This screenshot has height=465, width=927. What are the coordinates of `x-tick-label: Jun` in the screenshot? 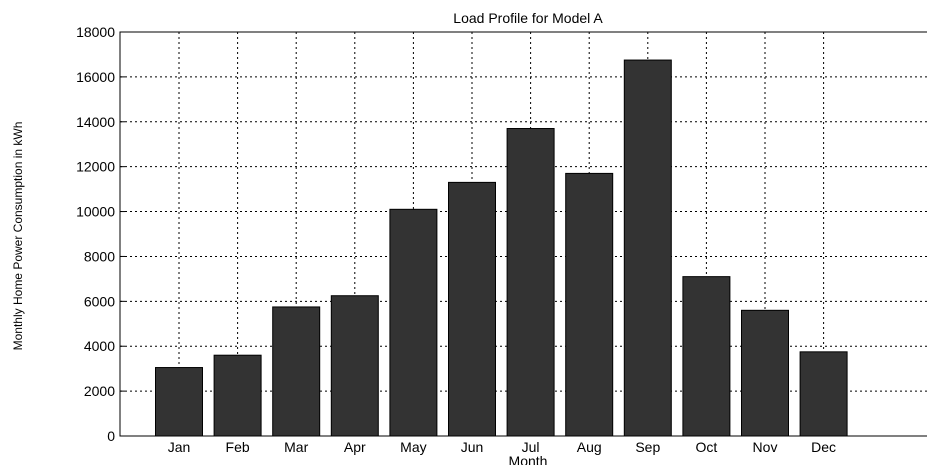 It's located at (472, 447).